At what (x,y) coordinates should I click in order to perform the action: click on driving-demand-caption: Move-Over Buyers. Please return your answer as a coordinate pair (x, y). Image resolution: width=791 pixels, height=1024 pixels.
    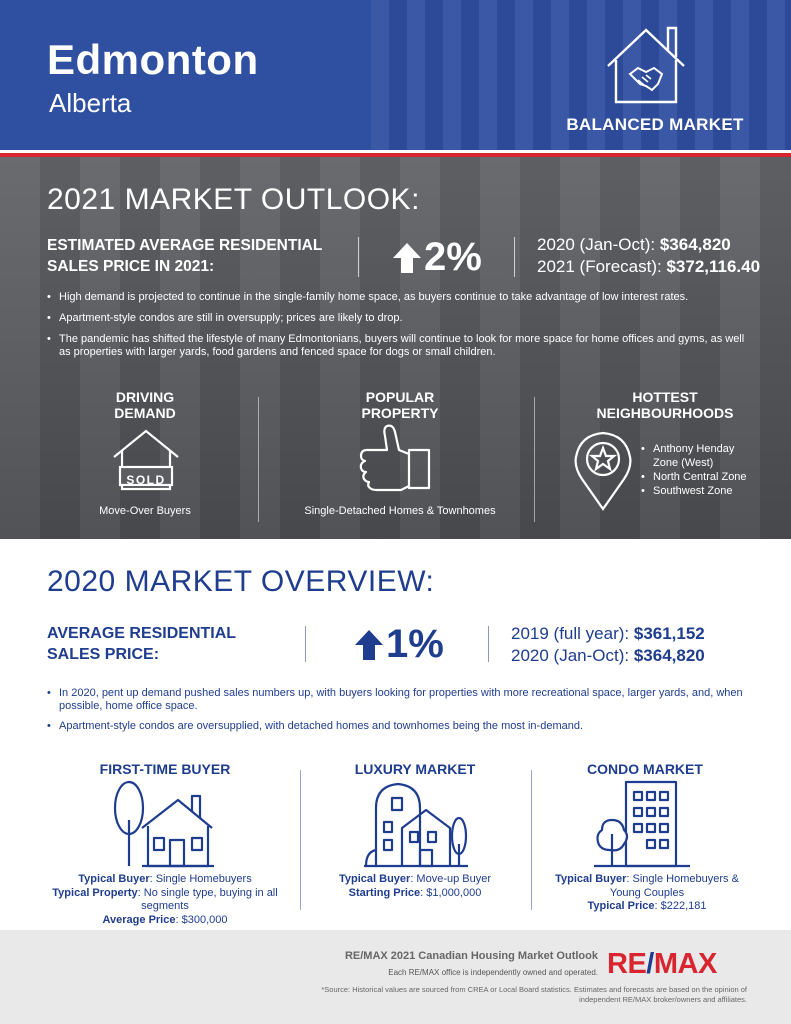
    Looking at the image, I should click on (145, 511).